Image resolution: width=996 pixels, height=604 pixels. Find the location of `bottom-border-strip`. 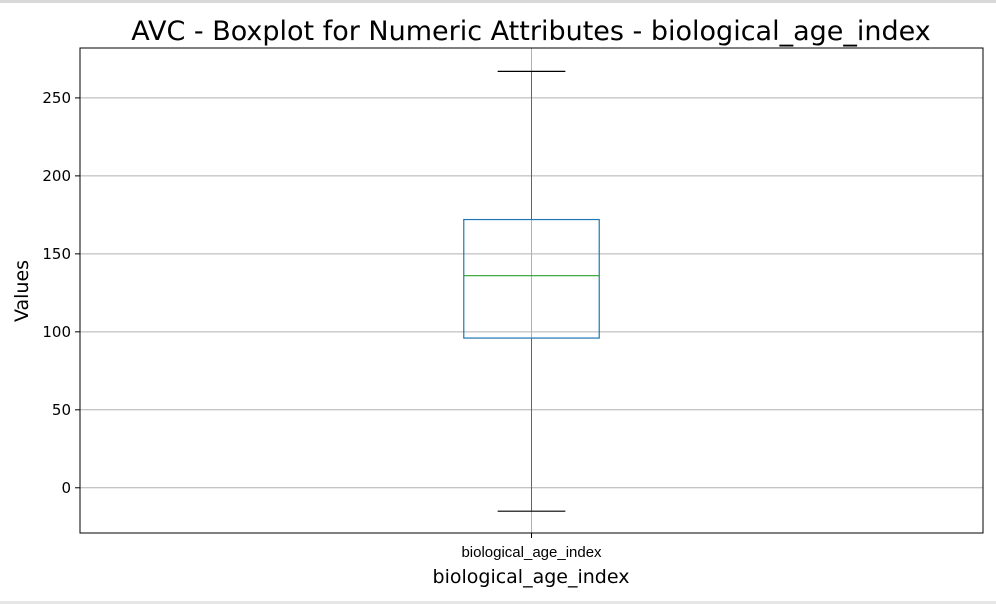

bottom-border-strip is located at coordinates (498, 602).